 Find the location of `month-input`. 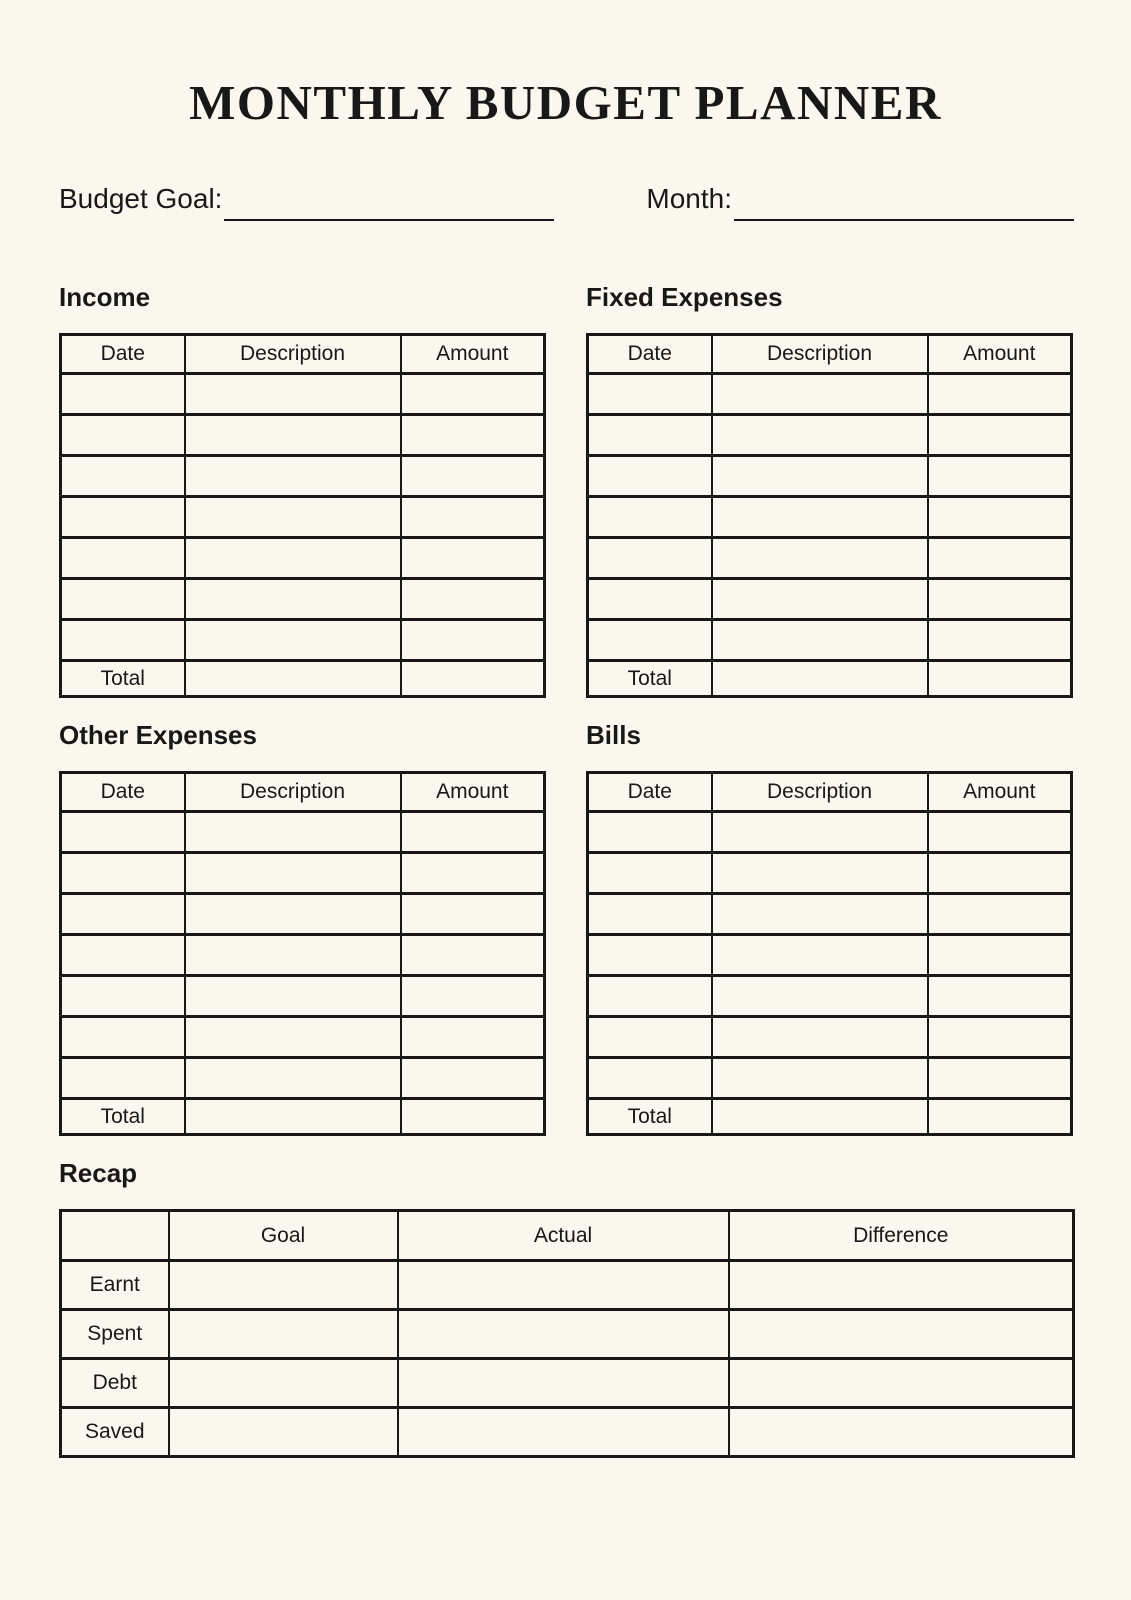

month-input is located at coordinates (904, 220).